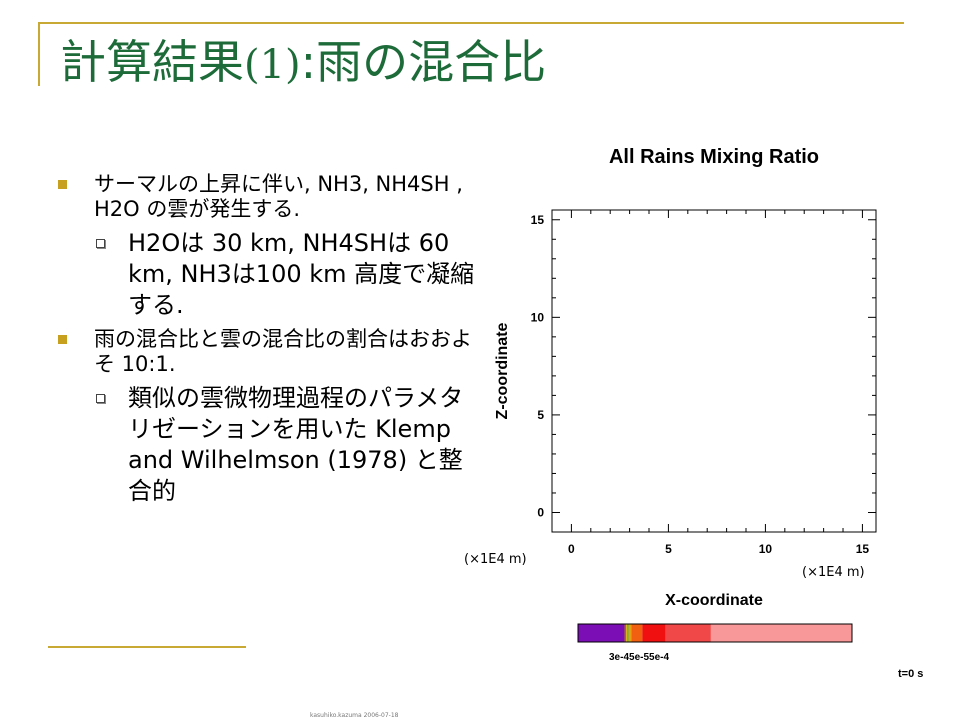 This screenshot has height=720, width=960. Describe the element at coordinates (471, 23) in the screenshot. I see `title-rule-top` at that location.